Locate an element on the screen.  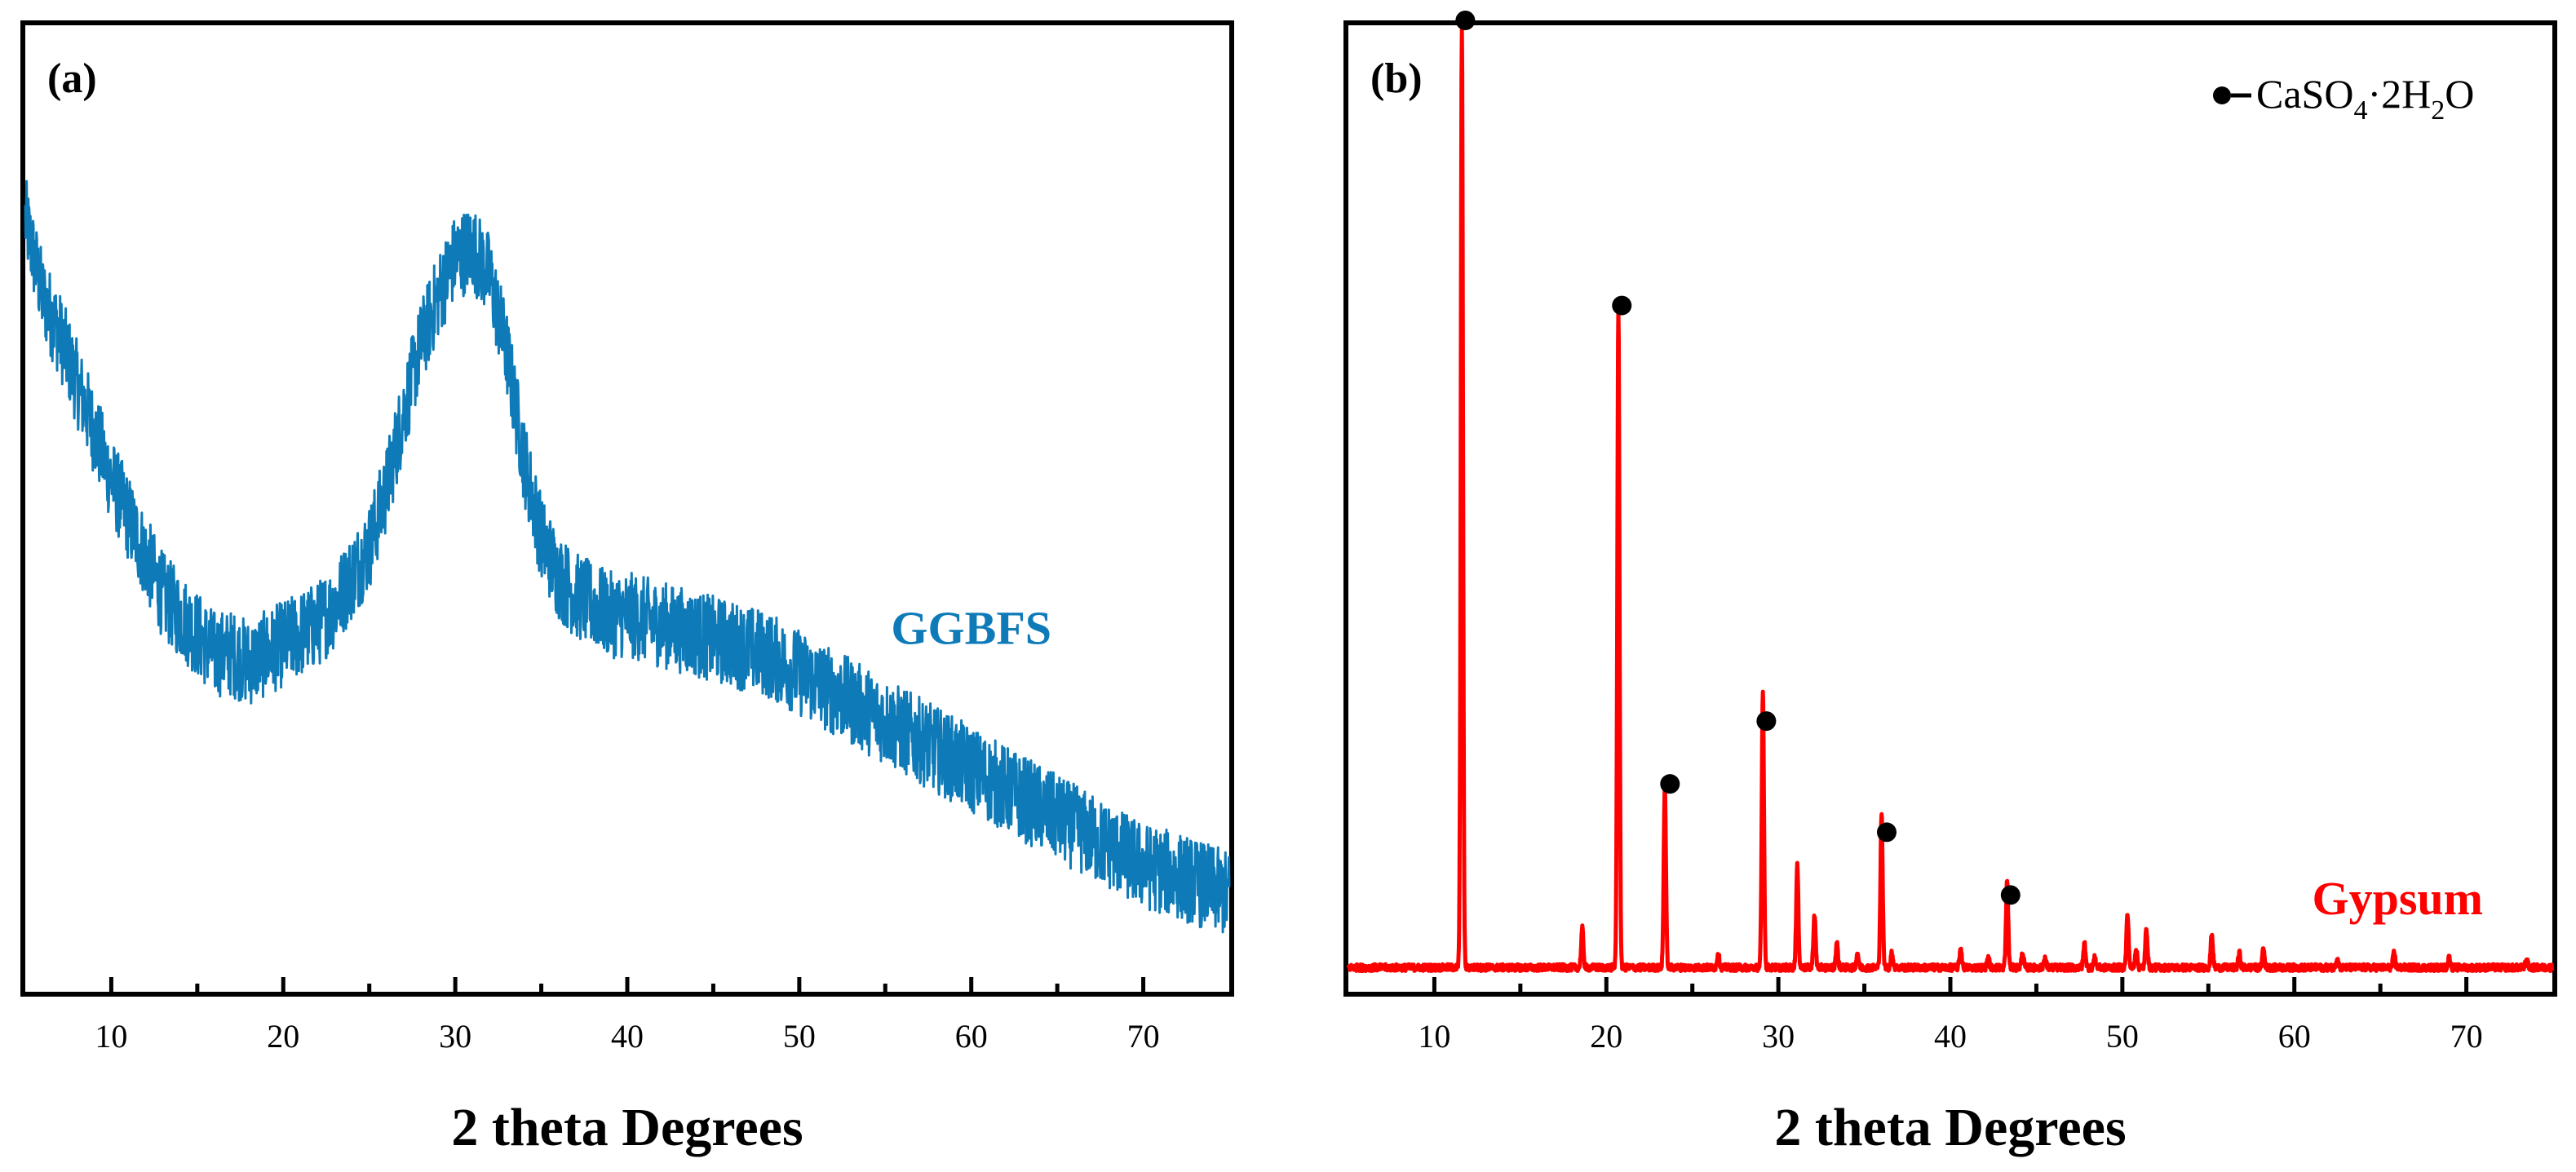
legend-marker-icon is located at coordinates (2222, 95).